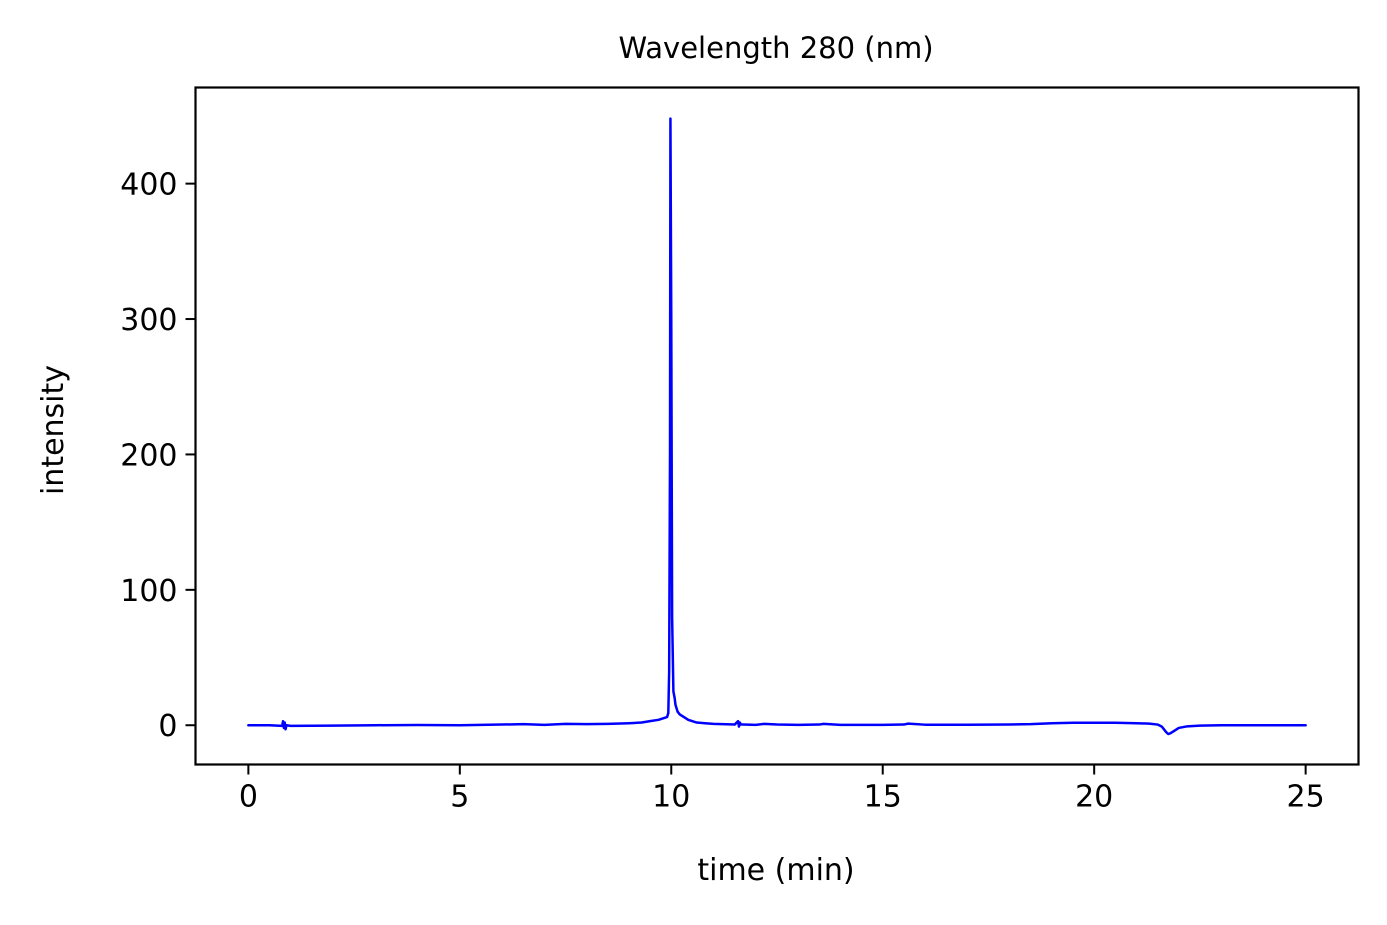 This screenshot has width=1387, height=925. What do you see at coordinates (167, 726) in the screenshot?
I see `y-tick-label: 0` at bounding box center [167, 726].